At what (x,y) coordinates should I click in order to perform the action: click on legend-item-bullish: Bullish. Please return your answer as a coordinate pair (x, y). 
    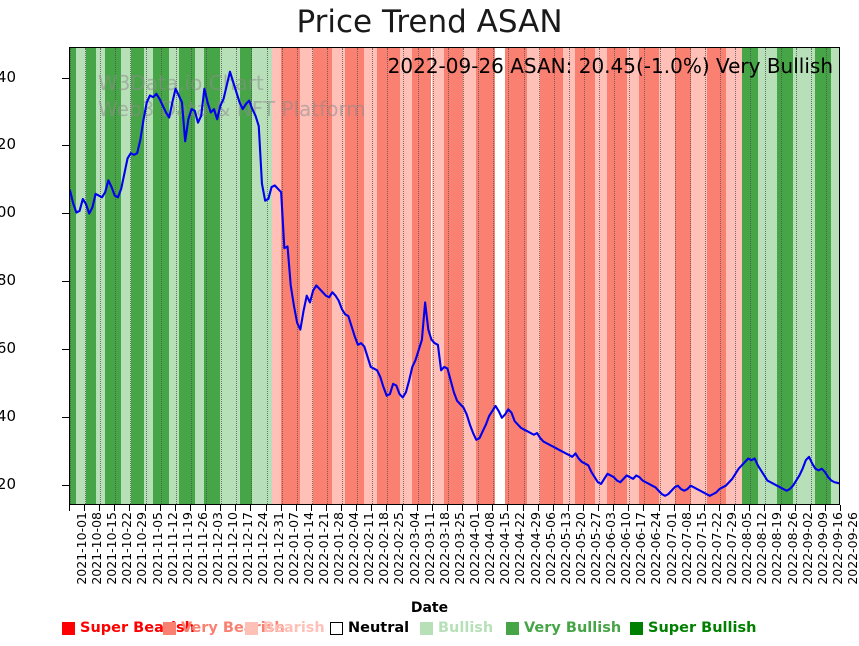
    Looking at the image, I should click on (456, 628).